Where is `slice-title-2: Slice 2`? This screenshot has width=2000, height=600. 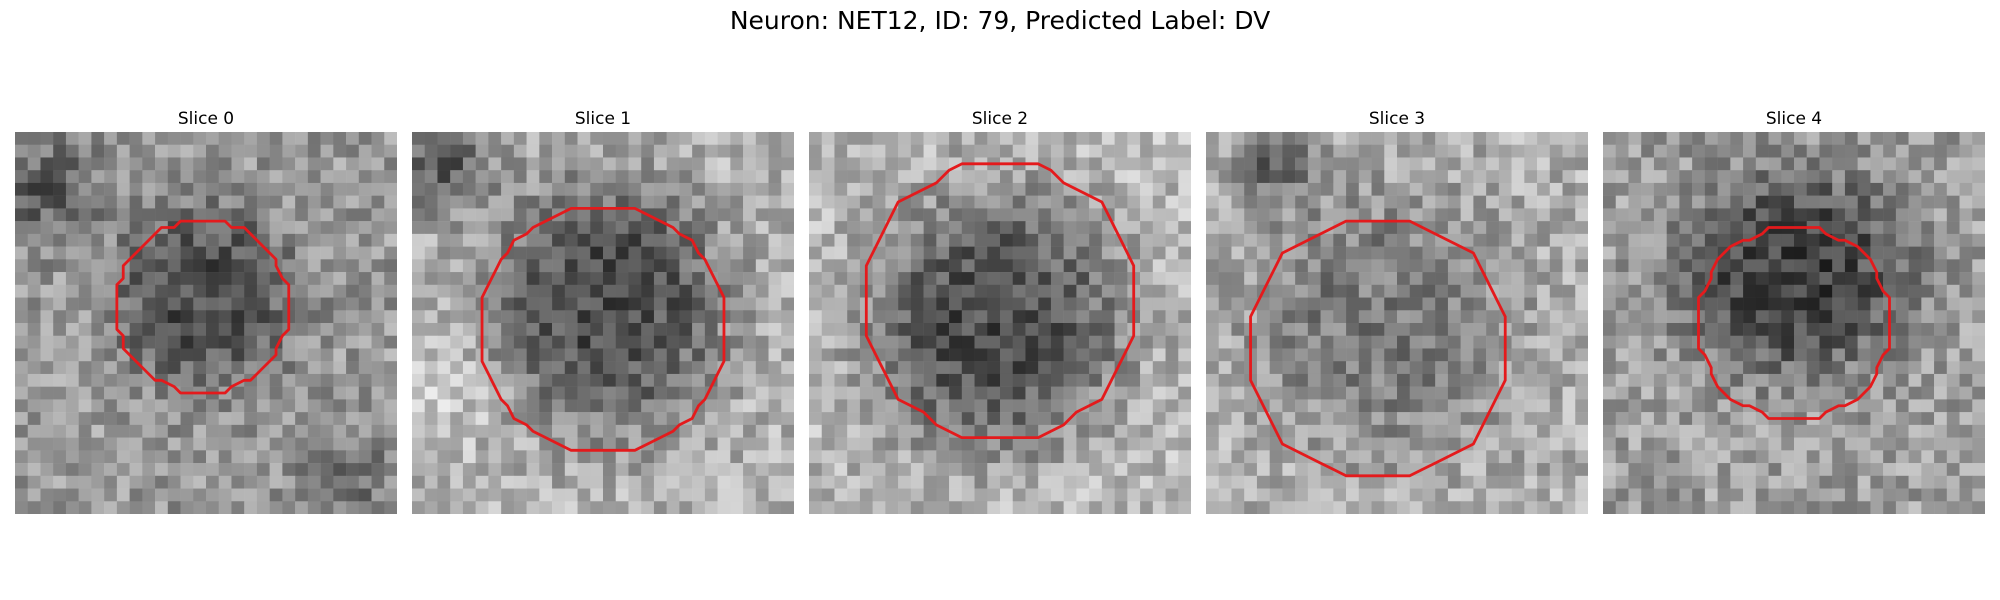
slice-title-2: Slice 2 is located at coordinates (1000, 119).